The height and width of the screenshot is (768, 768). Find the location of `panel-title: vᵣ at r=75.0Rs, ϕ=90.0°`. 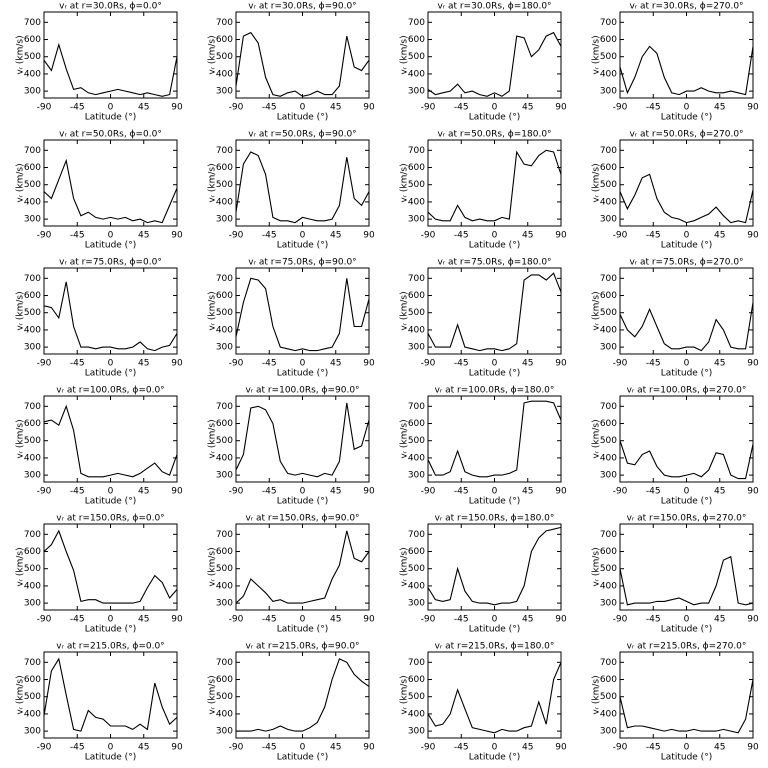

panel-title: vᵣ at r=75.0Rs, ϕ=90.0° is located at coordinates (302, 263).